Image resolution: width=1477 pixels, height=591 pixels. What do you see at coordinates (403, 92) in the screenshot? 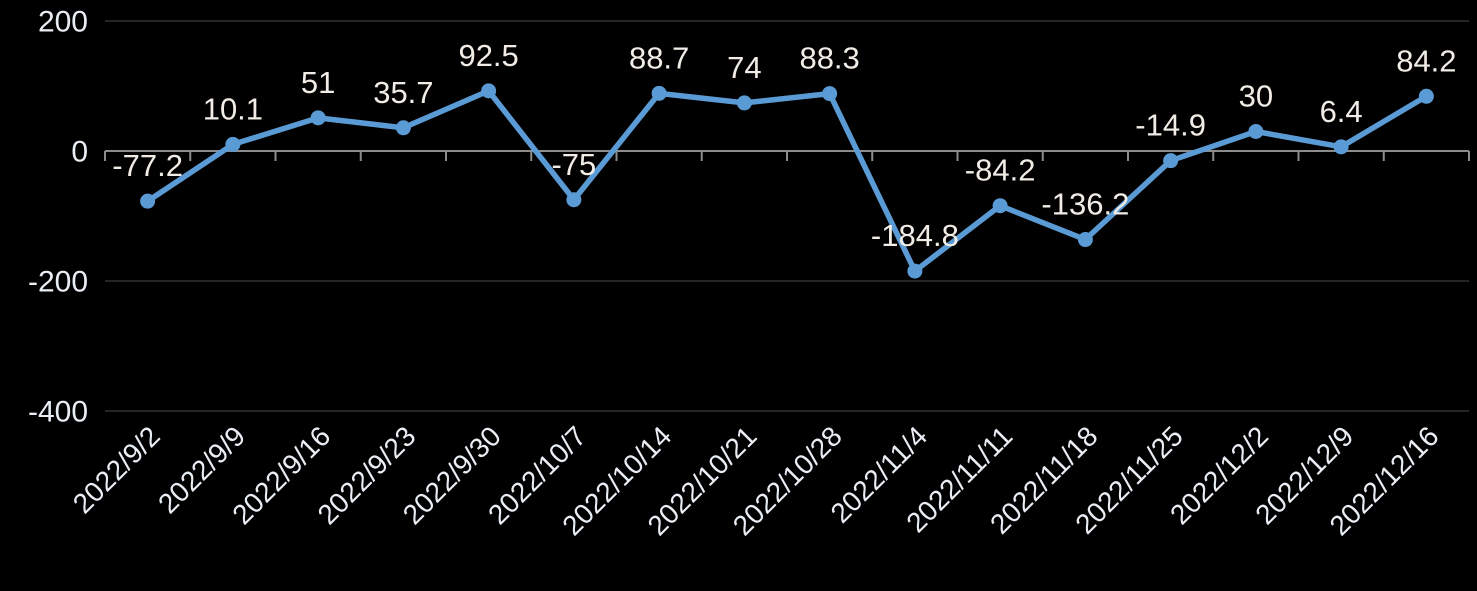
I see `data-label: 35.7` at bounding box center [403, 92].